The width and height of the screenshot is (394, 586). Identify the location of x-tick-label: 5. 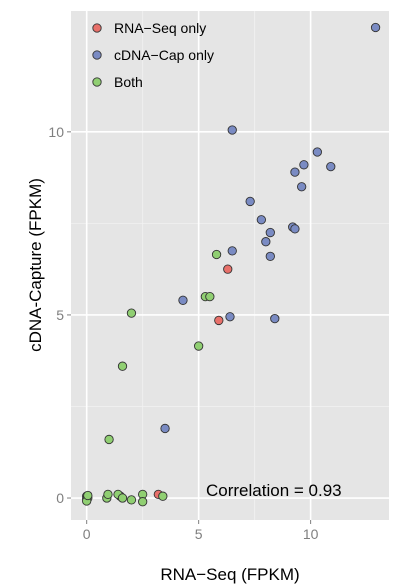
(199, 534).